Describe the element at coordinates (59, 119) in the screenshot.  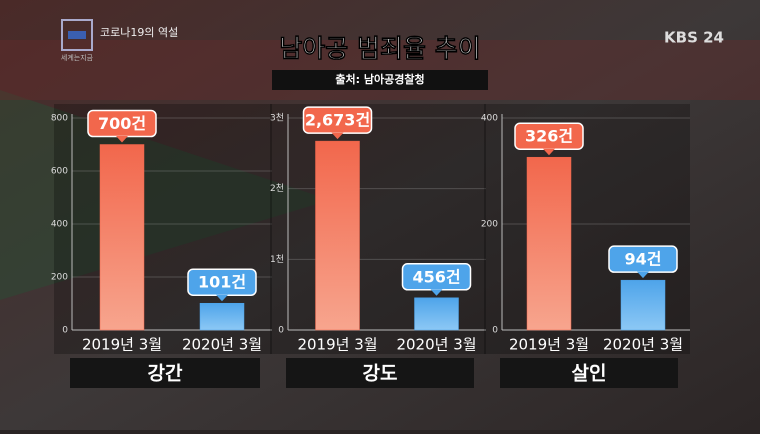
I see `y-tick-label: 800` at that location.